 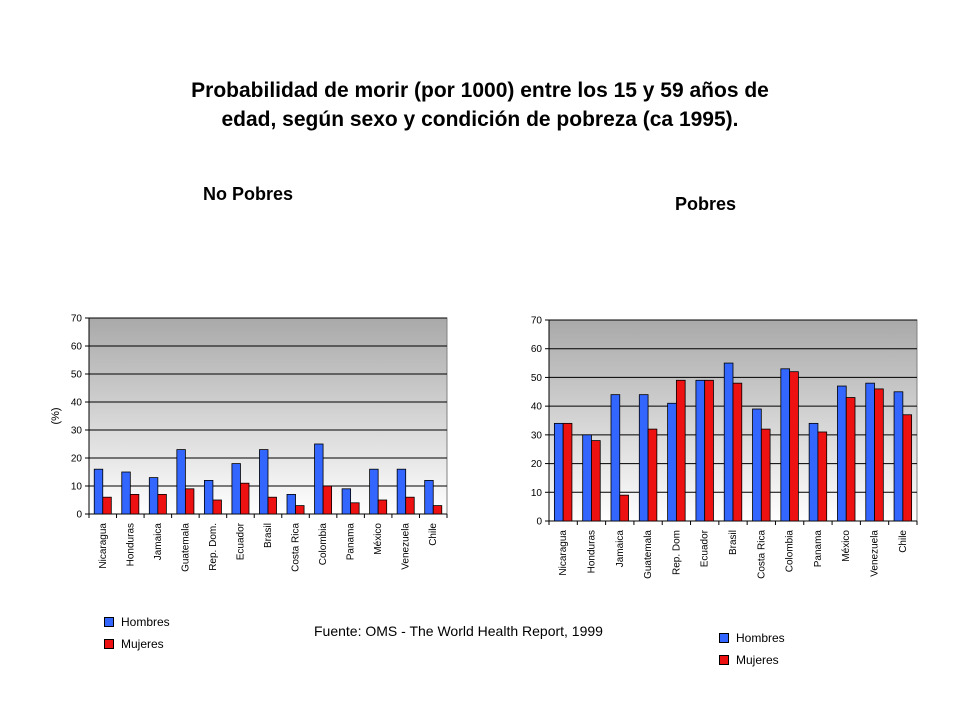 I want to click on legend-label-mujeres: Mujeres, so click(x=142, y=644).